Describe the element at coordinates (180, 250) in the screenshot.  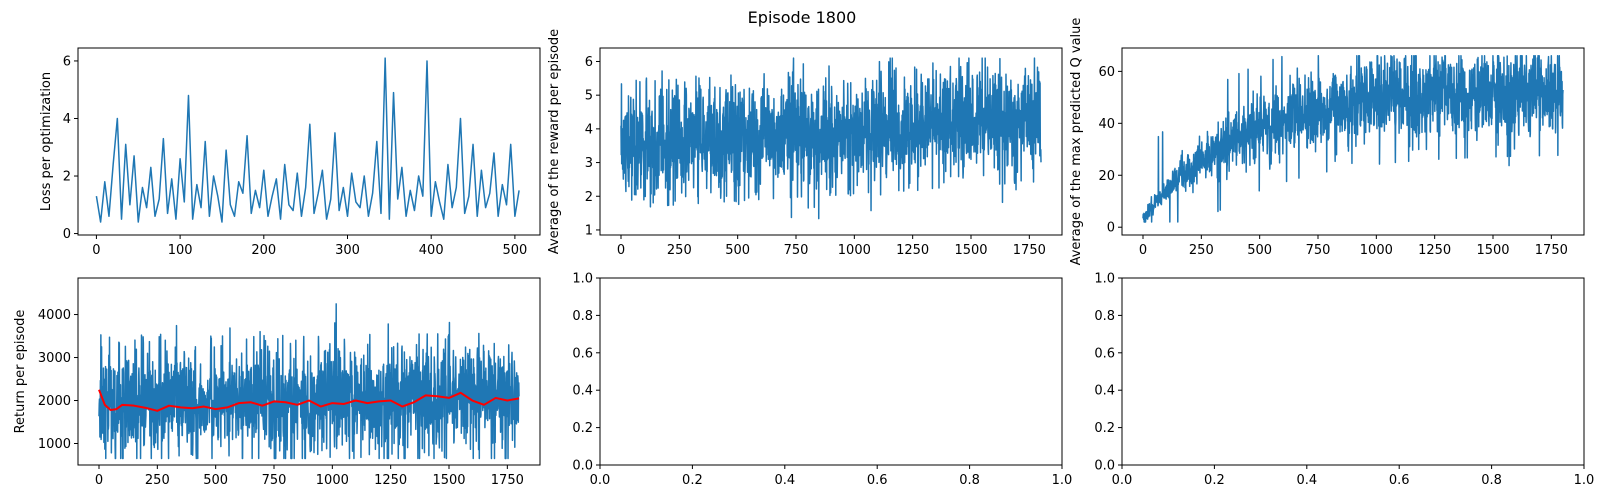
I see `x-tick-label: 100` at that location.